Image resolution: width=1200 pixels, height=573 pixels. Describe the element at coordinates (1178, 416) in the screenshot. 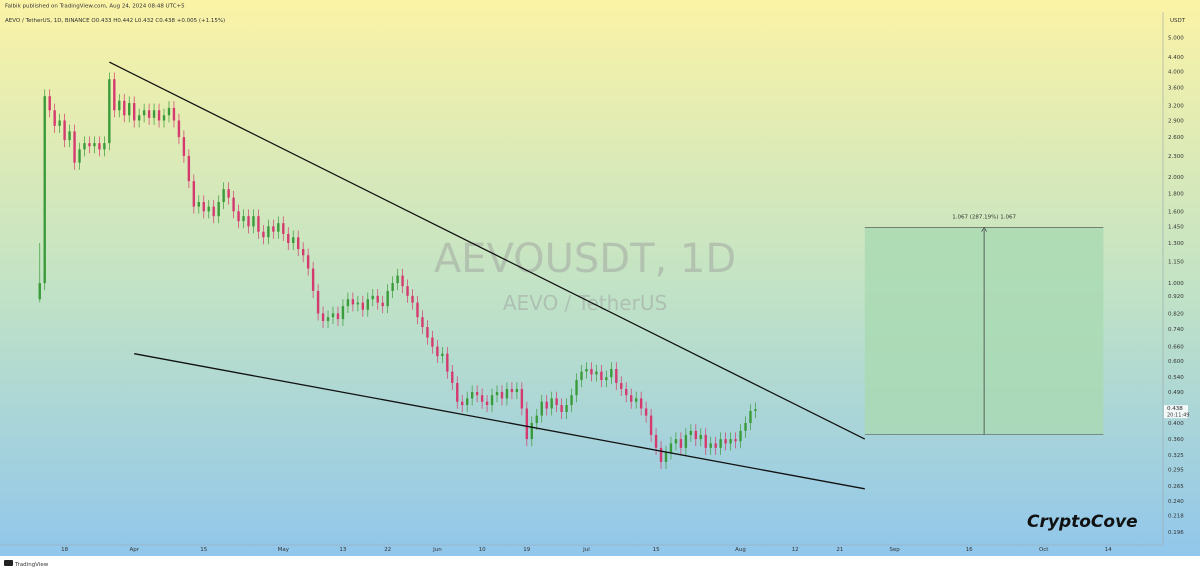

I see `last-price-countdown: 20:11:49` at that location.